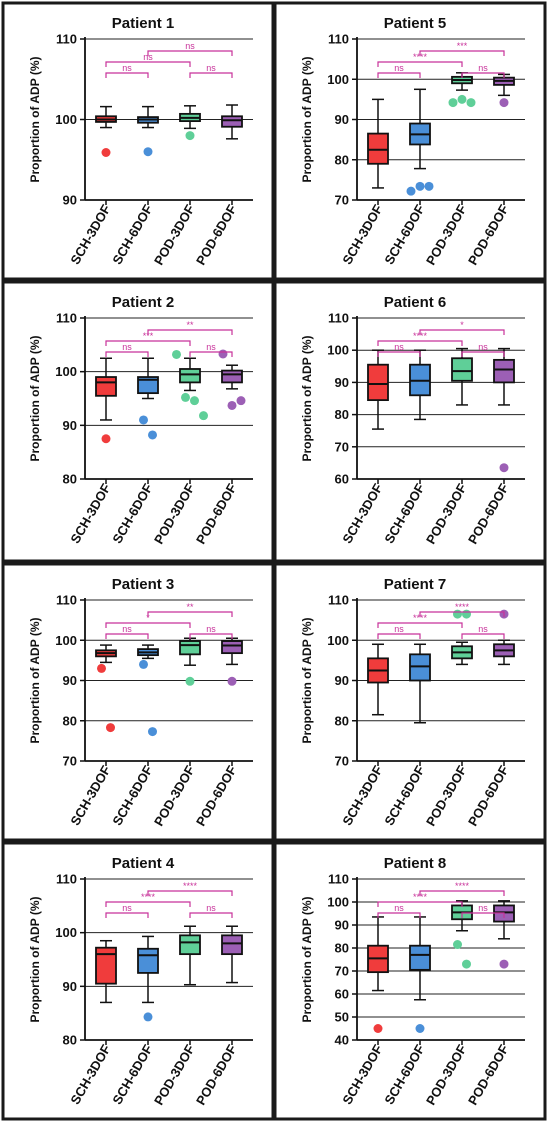 This screenshot has width=547, height=1122. What do you see at coordinates (415, 584) in the screenshot?
I see `chart-title: Patient 7` at bounding box center [415, 584].